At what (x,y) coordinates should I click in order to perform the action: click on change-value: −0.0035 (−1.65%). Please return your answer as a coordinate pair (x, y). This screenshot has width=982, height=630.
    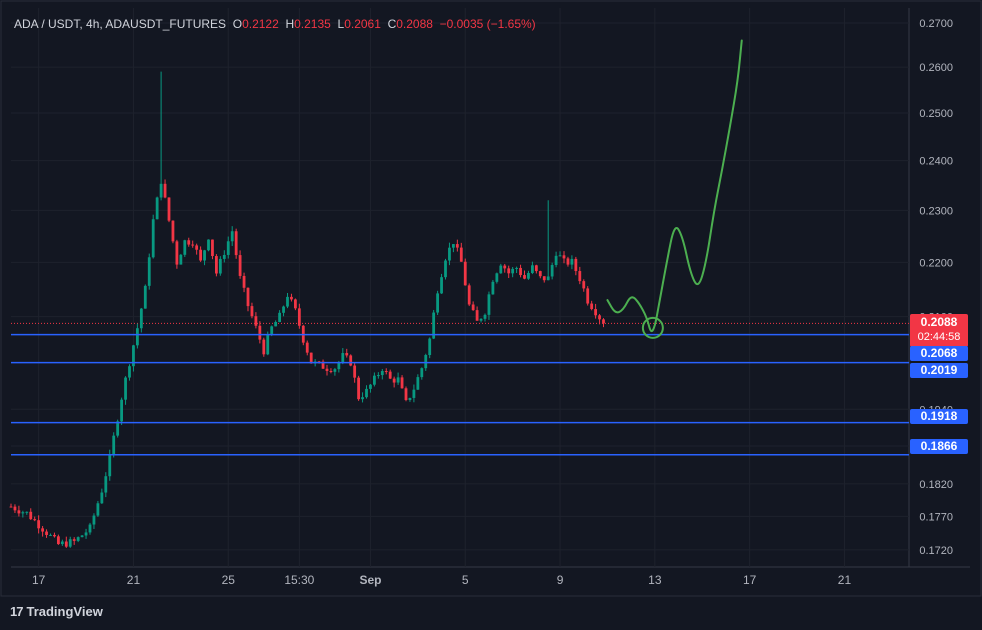
    Looking at the image, I should click on (487, 24).